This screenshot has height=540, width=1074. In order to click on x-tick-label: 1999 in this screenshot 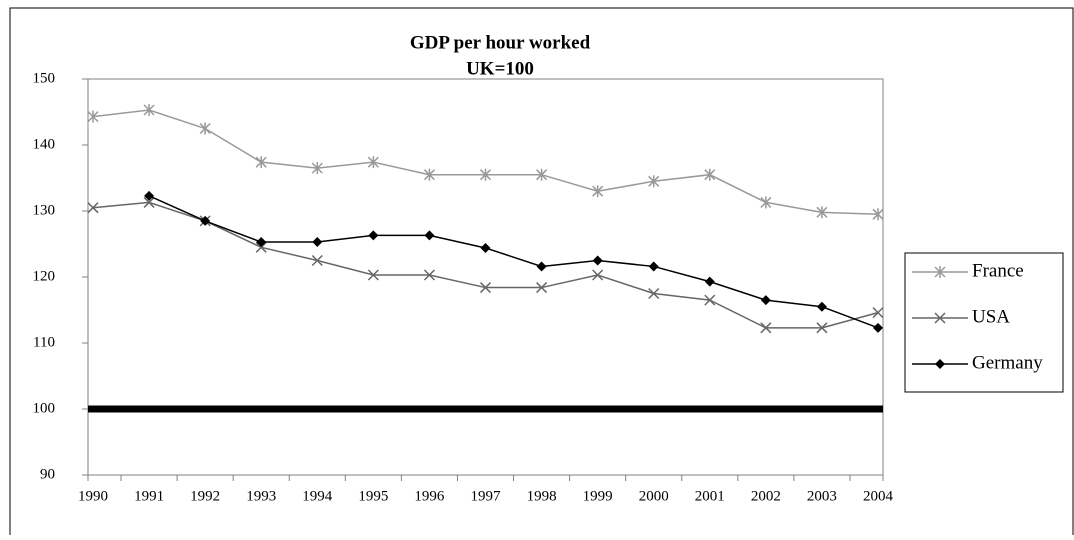, I will do `click(598, 496)`.